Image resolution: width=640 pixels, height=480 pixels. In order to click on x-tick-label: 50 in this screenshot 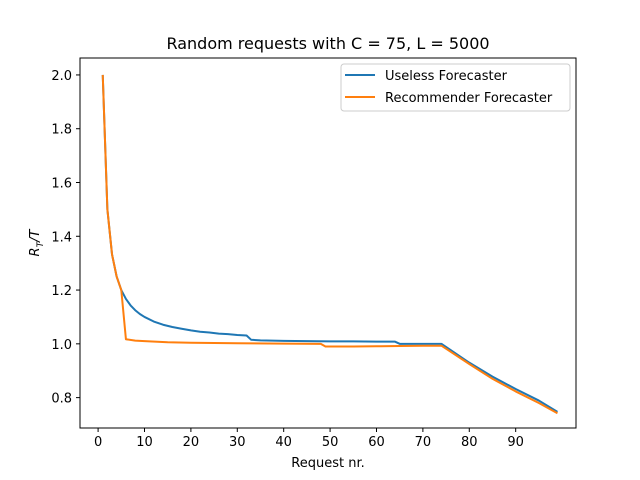, I will do `click(330, 442)`.